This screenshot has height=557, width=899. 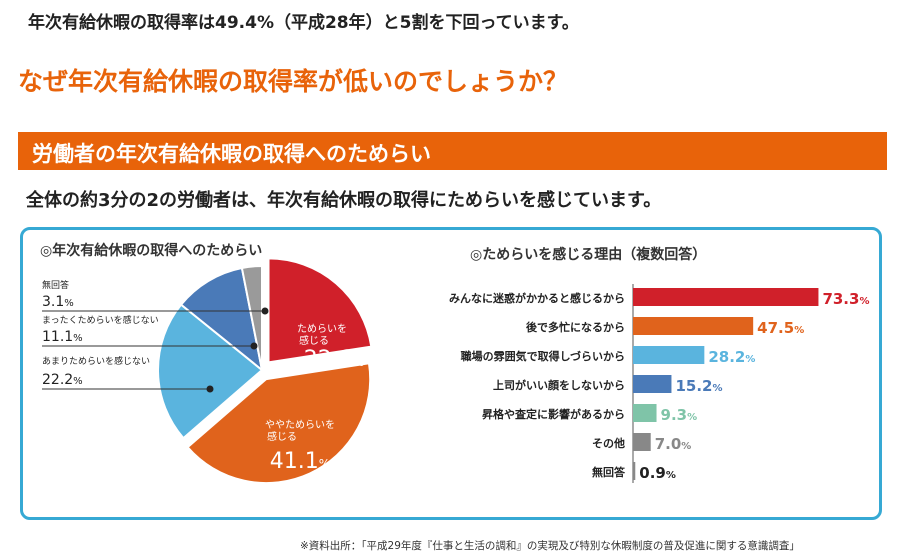 What do you see at coordinates (452, 151) in the screenshot?
I see `section-banner: 労働者の年次有給休暇の取得へのためらい` at bounding box center [452, 151].